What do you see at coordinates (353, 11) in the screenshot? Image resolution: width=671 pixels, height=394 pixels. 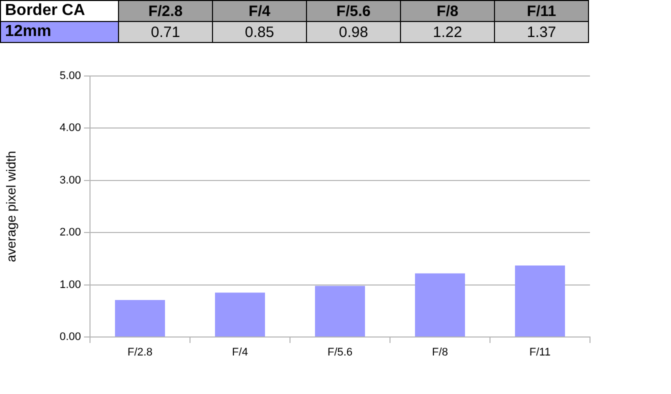 I see `category-label: F/5.6` at bounding box center [353, 11].